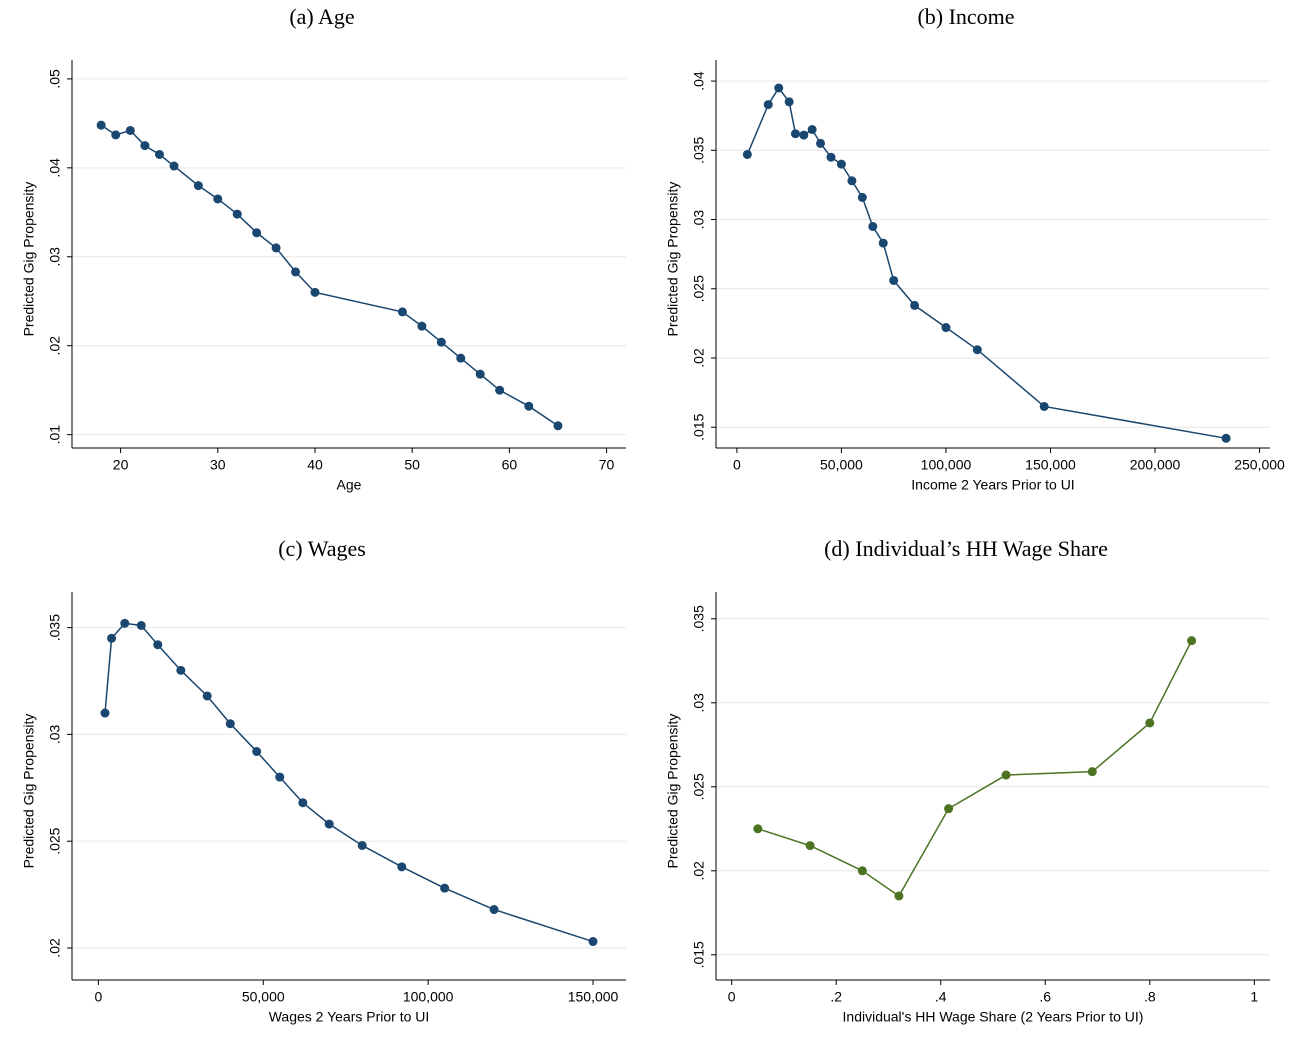 The image size is (1289, 1043). I want to click on x-tick-label: .2, so click(836, 997).